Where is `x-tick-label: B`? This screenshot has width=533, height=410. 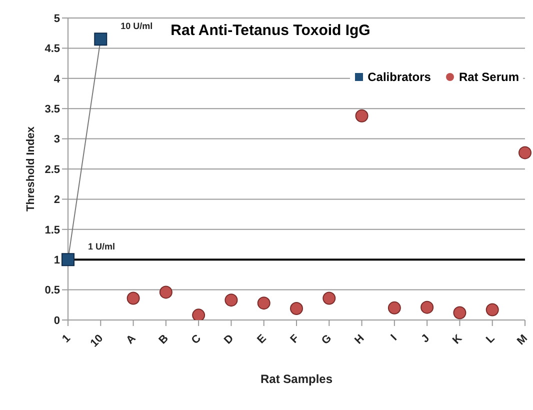 x-tick-label: B is located at coordinates (163, 339).